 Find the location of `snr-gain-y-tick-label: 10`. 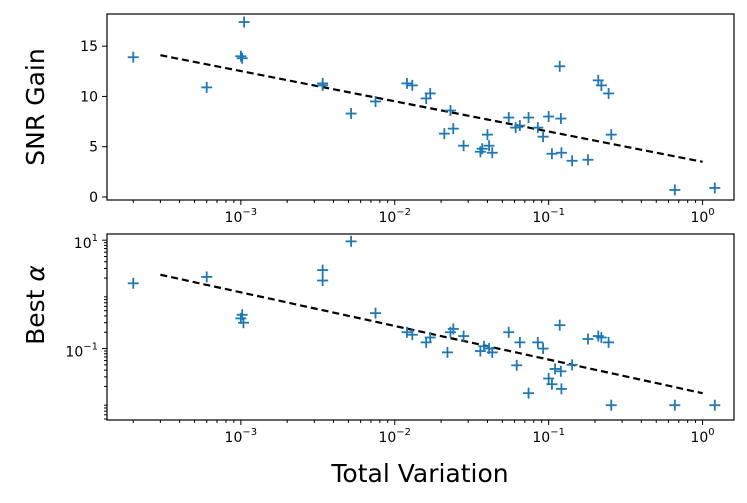

snr-gain-y-tick-label: 10 is located at coordinates (89, 97).